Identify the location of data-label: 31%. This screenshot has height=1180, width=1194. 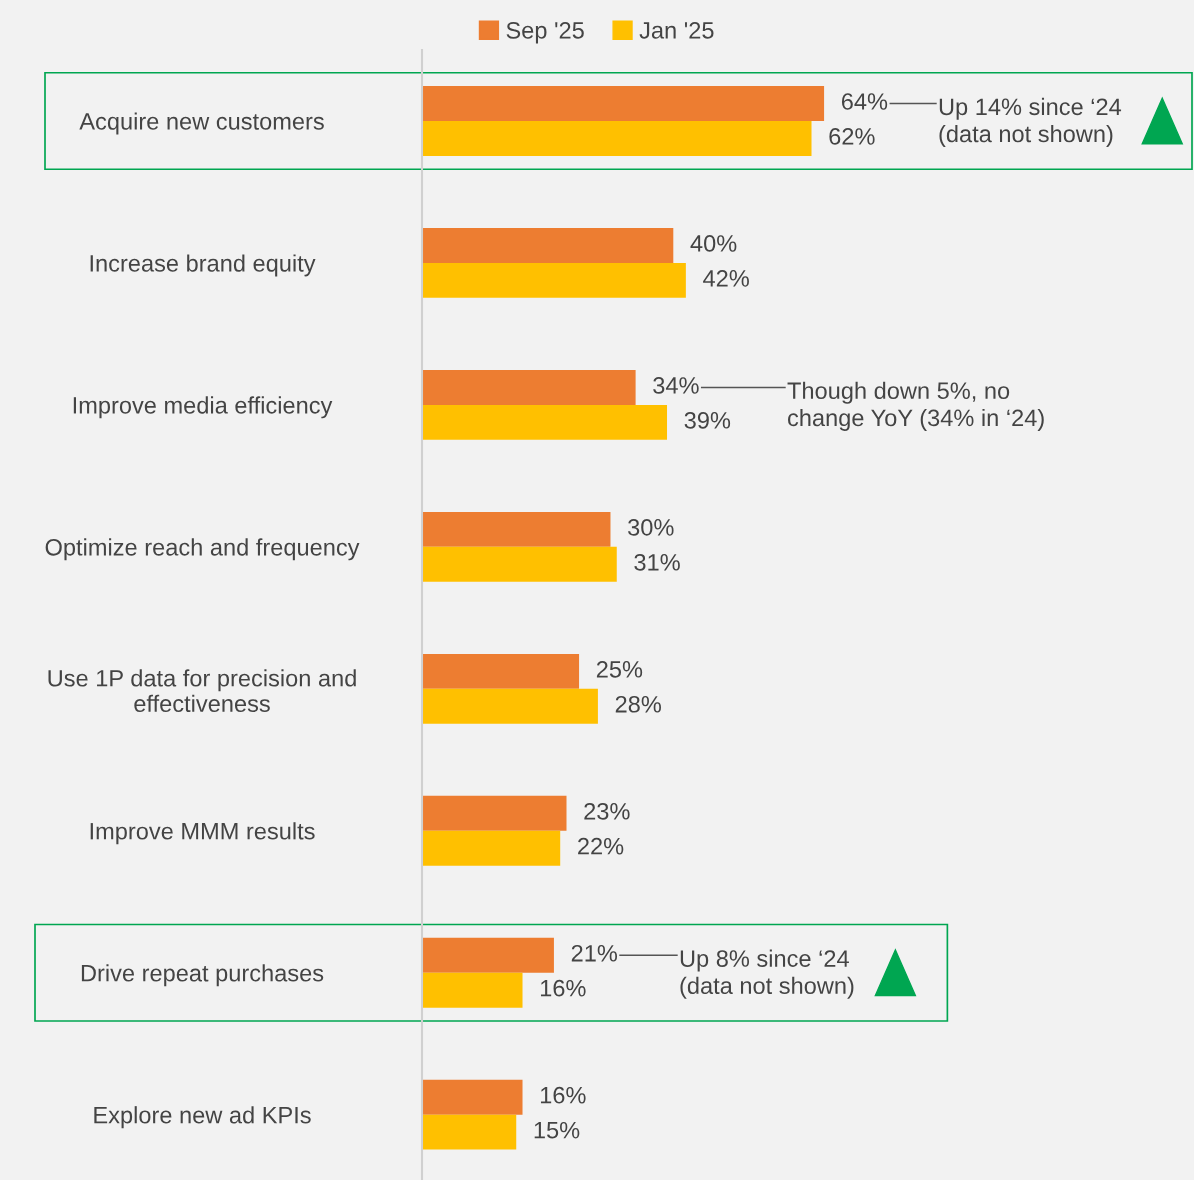
(657, 562).